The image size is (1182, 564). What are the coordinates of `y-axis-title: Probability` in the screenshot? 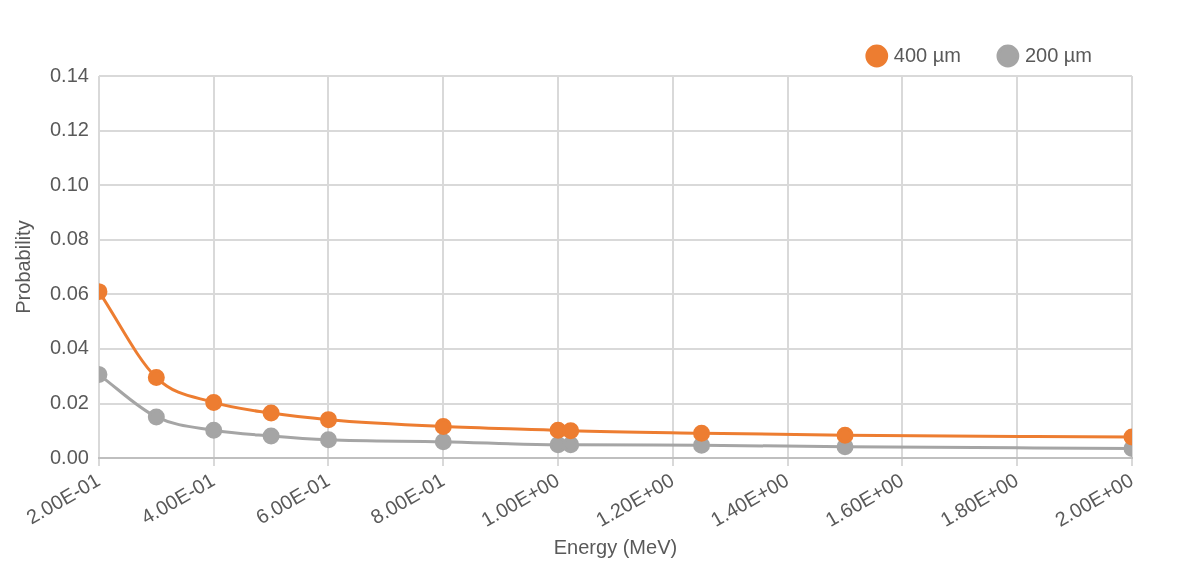 It's located at (22, 267).